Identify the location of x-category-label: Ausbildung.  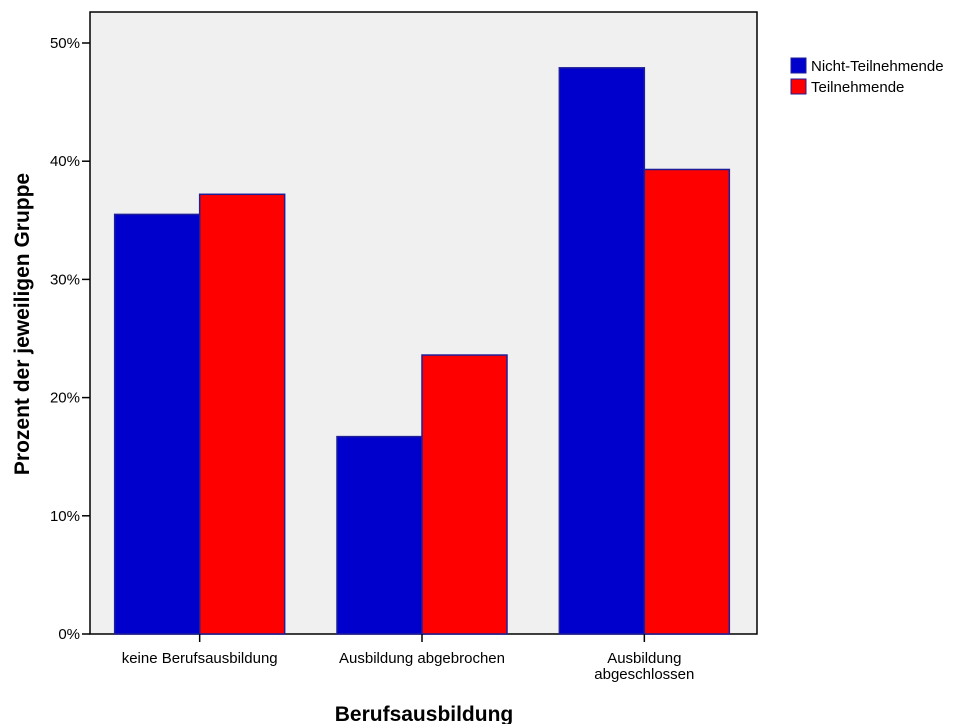
(644, 658).